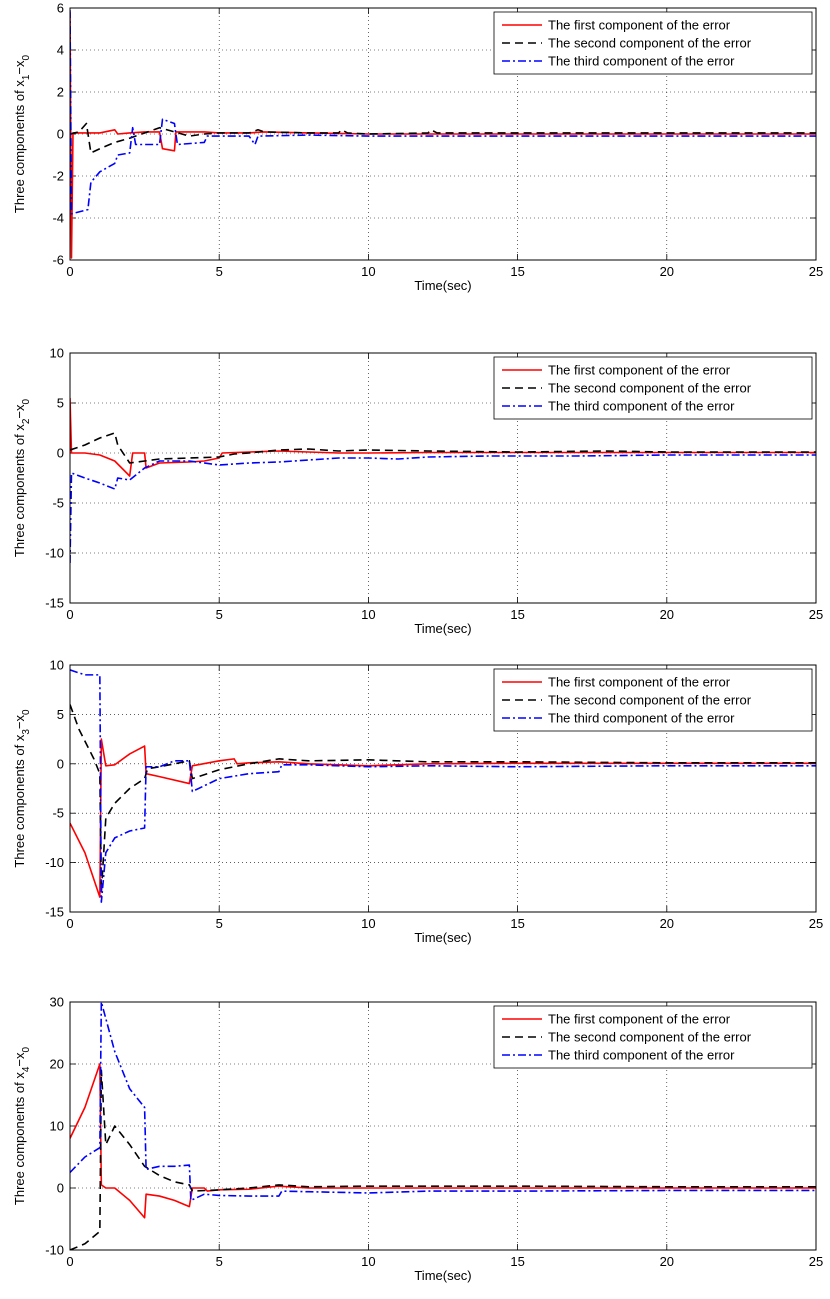 The height and width of the screenshot is (1299, 830). What do you see at coordinates (58, 218) in the screenshot?
I see `y-tick-label: -4` at bounding box center [58, 218].